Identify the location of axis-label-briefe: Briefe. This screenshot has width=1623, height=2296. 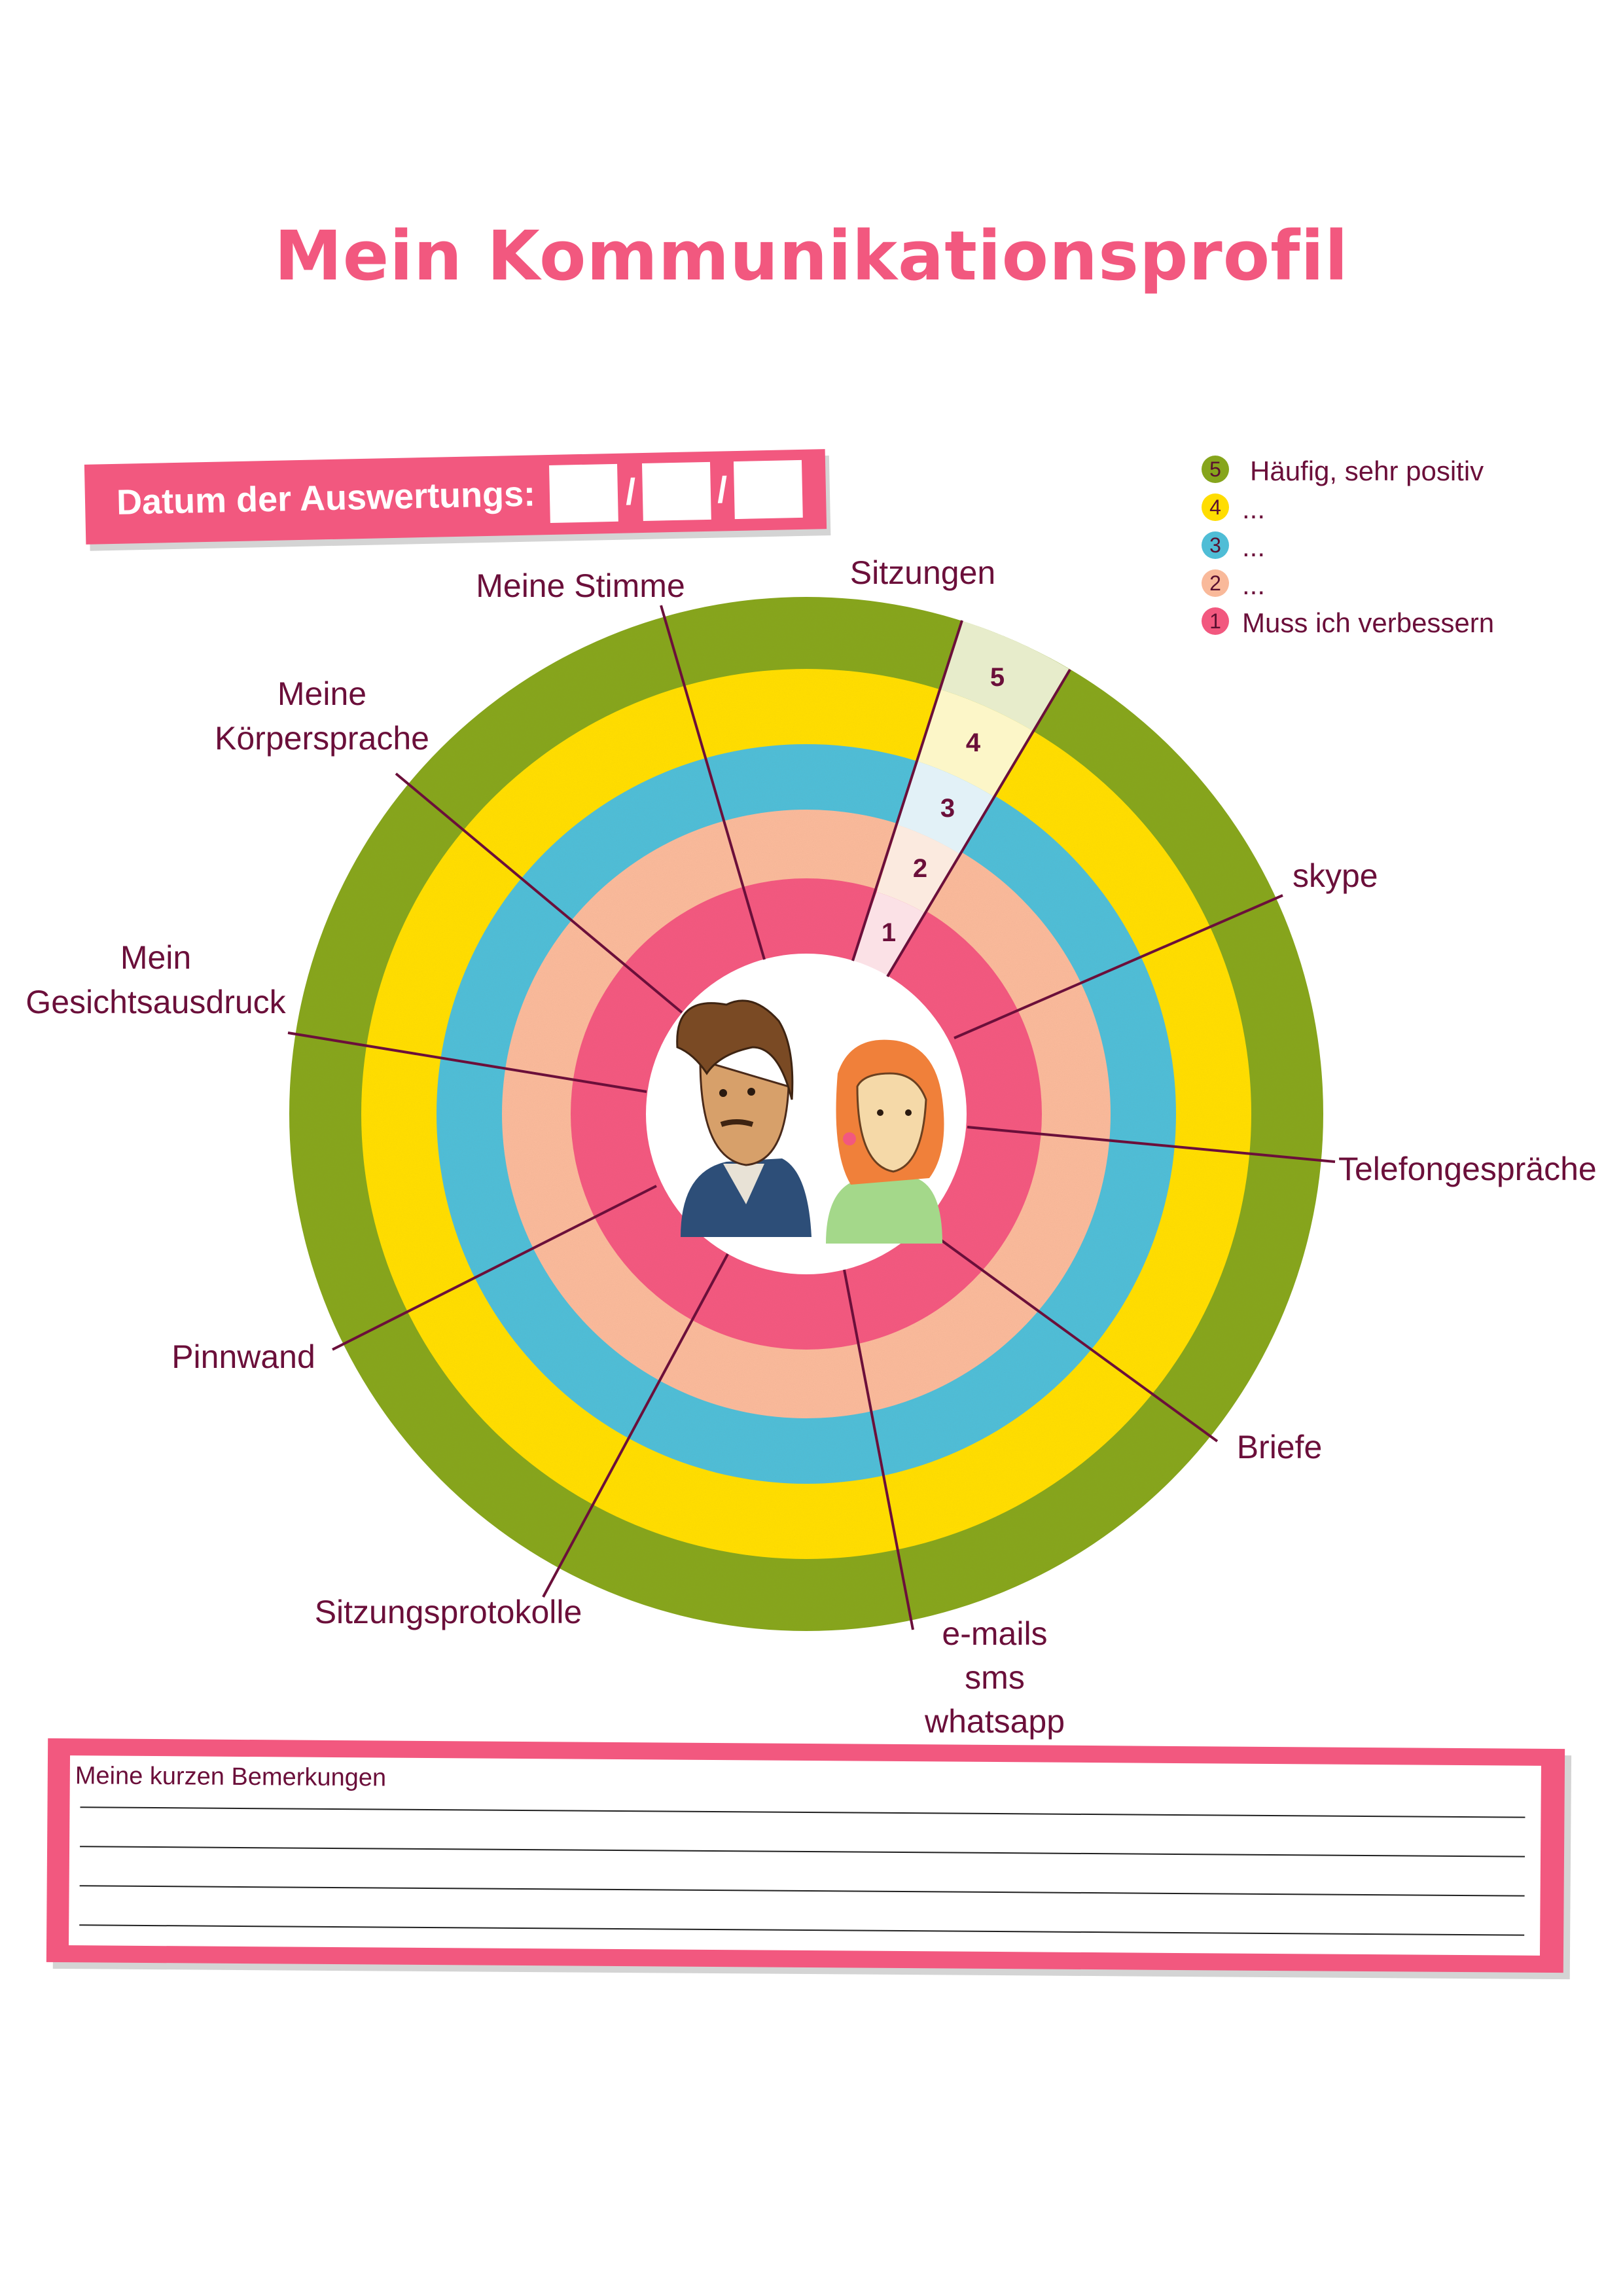
(1280, 1447).